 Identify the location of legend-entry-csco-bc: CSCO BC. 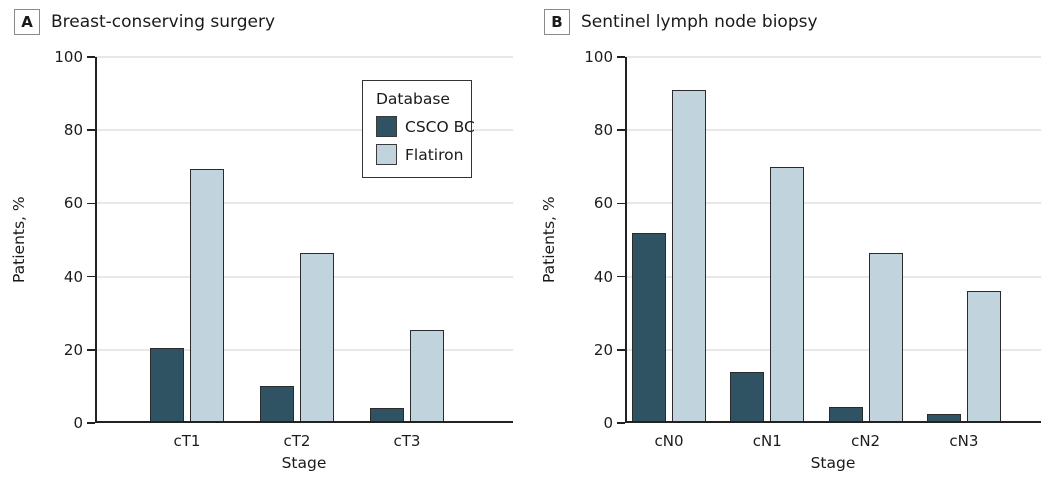
(425, 126).